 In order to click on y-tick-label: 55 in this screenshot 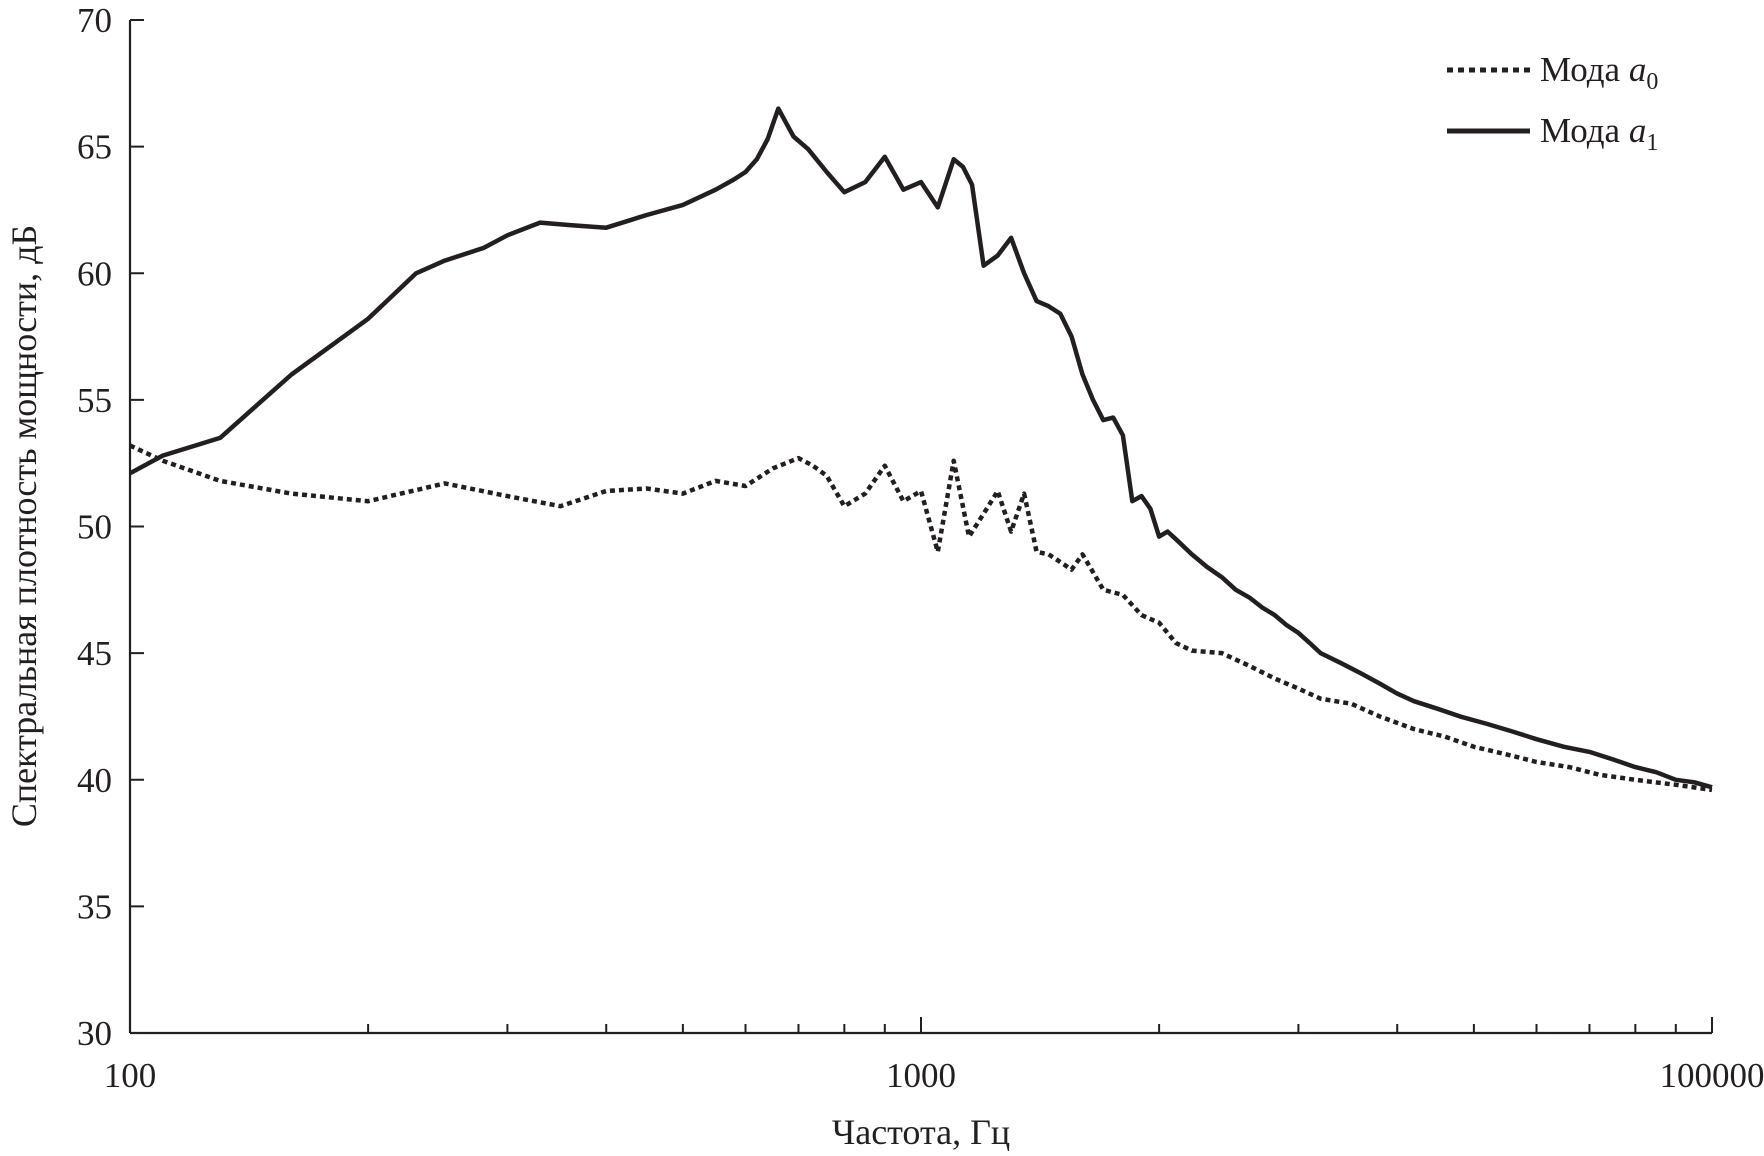, I will do `click(94, 400)`.